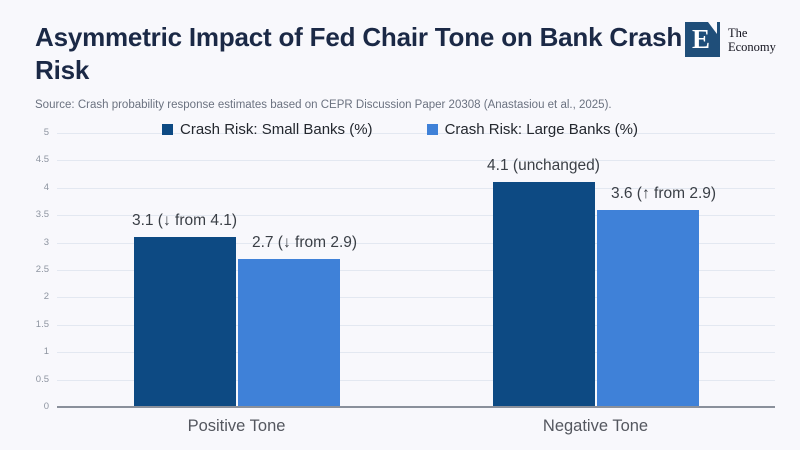 This screenshot has width=800, height=450. I want to click on bar-value-label: 4.1 (unchanged), so click(543, 166).